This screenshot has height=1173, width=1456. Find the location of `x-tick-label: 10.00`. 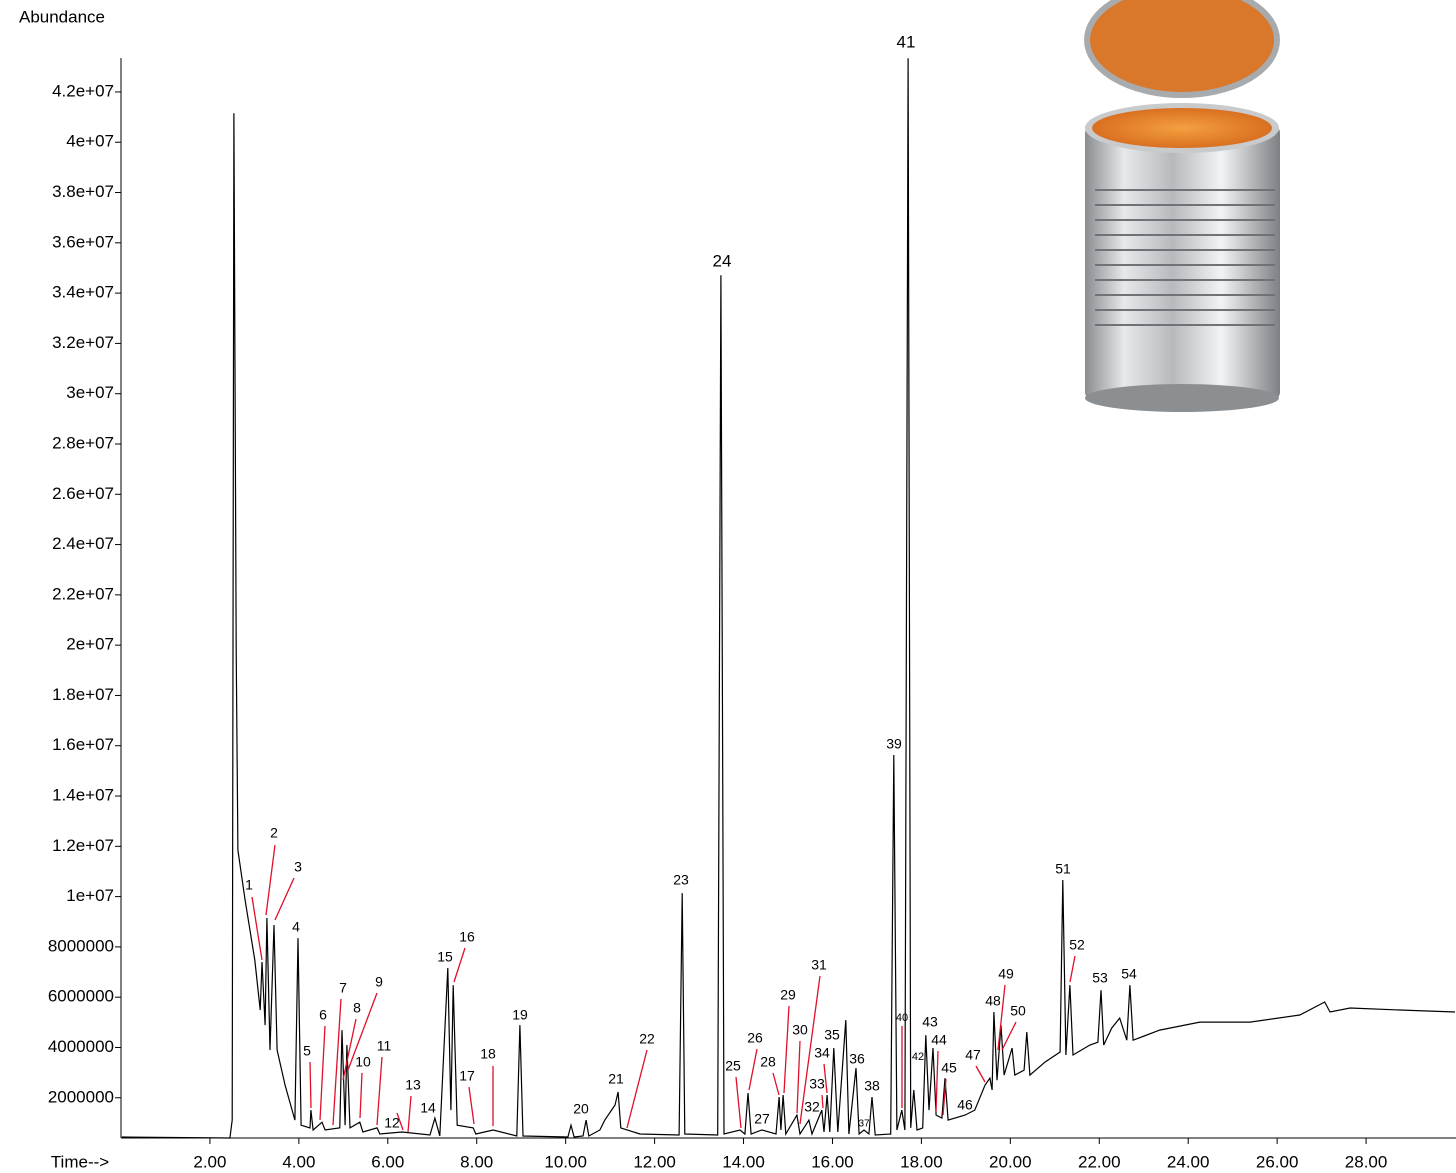

x-tick-label: 10.00 is located at coordinates (565, 1161).